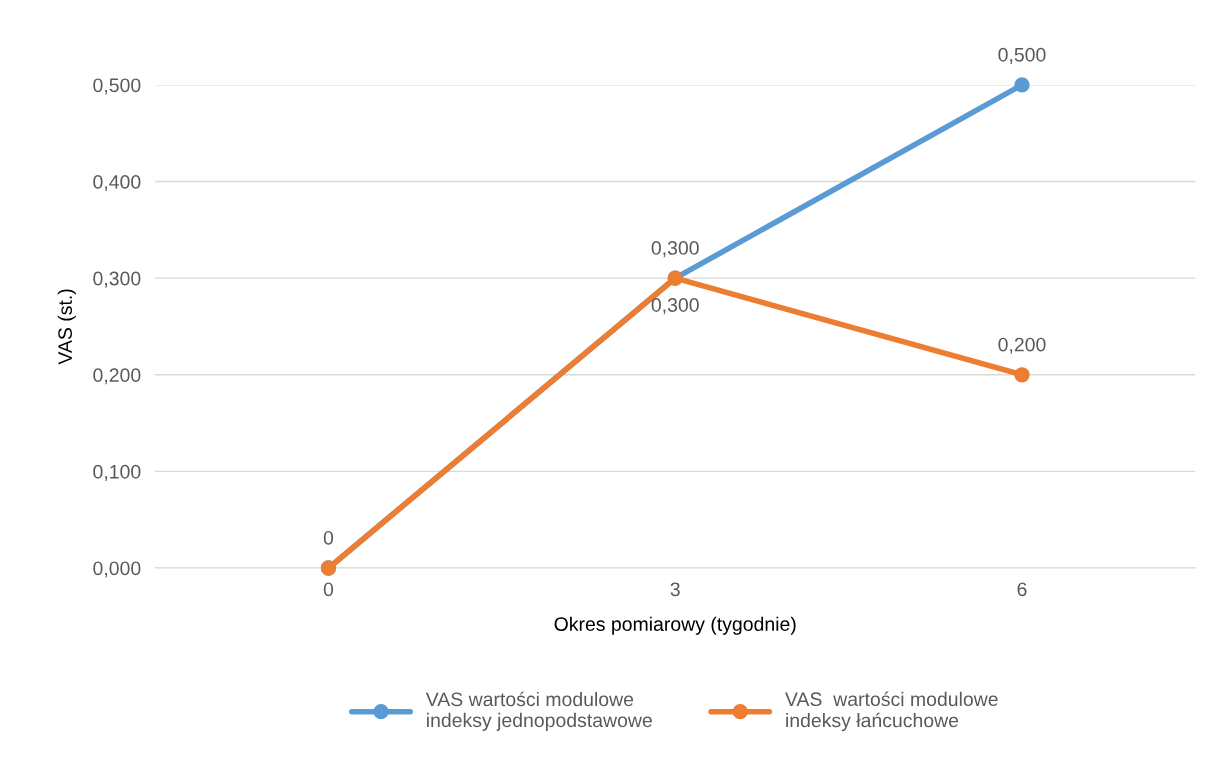 This screenshot has width=1221, height=765. I want to click on x-tick-label: 3, so click(675, 589).